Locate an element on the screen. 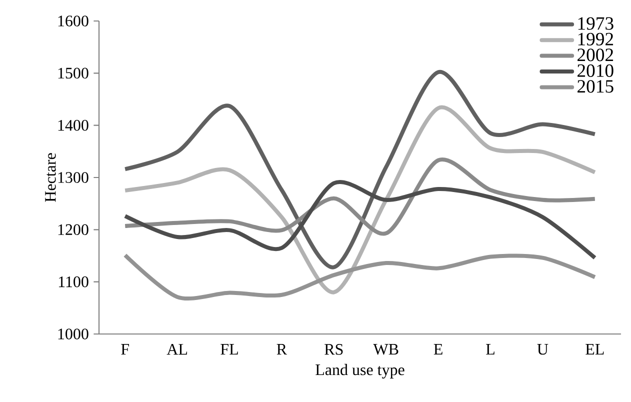  x-axis-title: Land use type is located at coordinates (360, 371).